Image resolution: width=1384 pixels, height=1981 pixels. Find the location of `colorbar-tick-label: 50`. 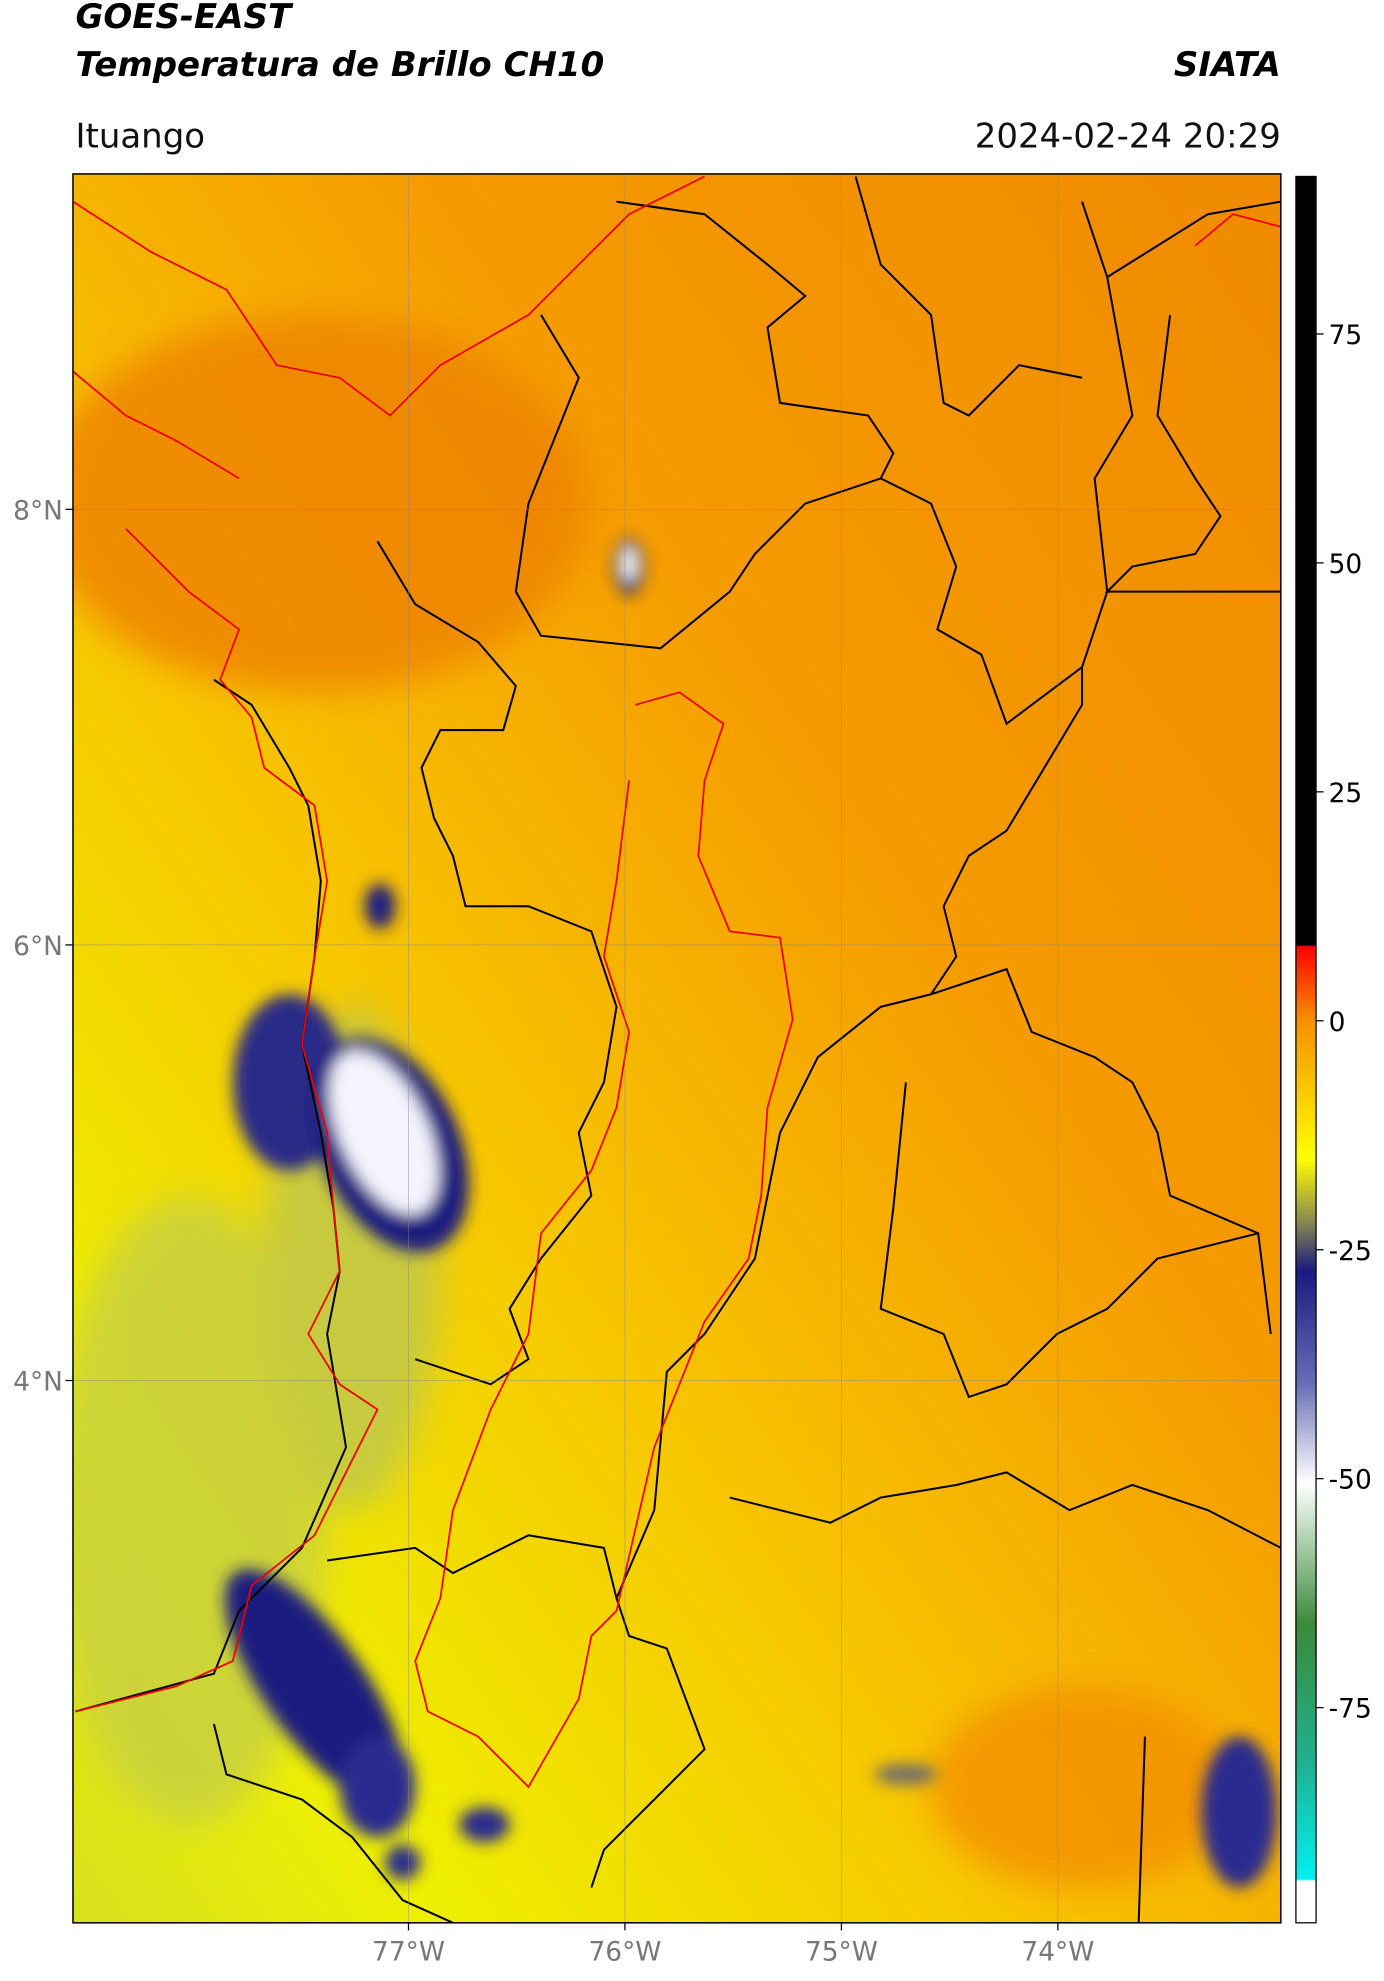

colorbar-tick-label: 50 is located at coordinates (1346, 564).